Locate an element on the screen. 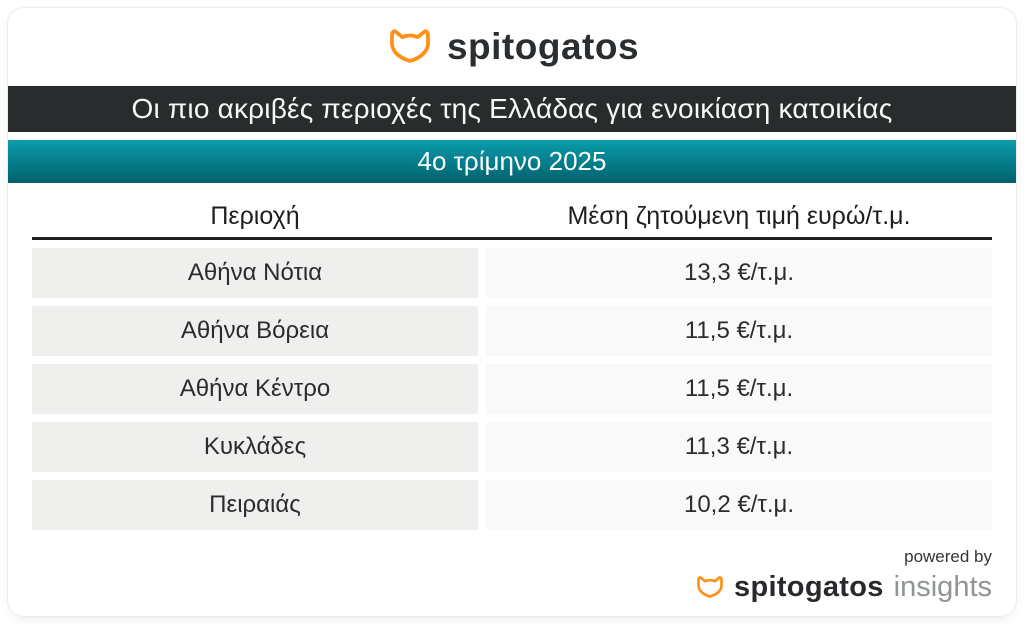 The width and height of the screenshot is (1024, 624). table-row: Αθήνα Νότια 13,3 €/τ.μ. is located at coordinates (512, 273).